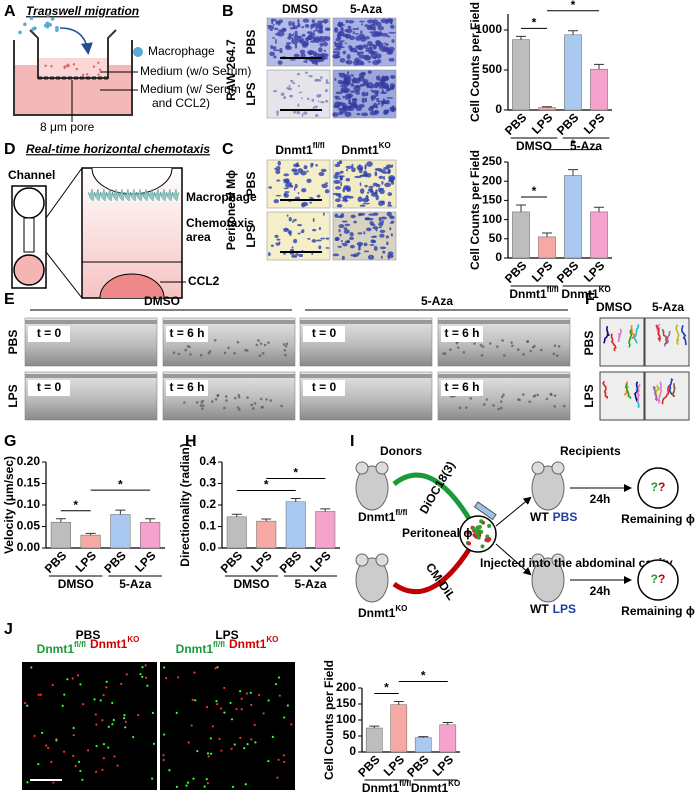 The height and width of the screenshot is (795, 699). Describe the element at coordinates (346, 719) in the screenshot. I see `y-tick-label: 100` at that location.